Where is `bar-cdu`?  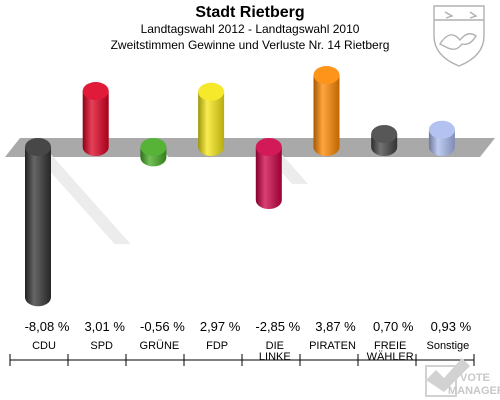
bar-cdu is located at coordinates (38, 222).